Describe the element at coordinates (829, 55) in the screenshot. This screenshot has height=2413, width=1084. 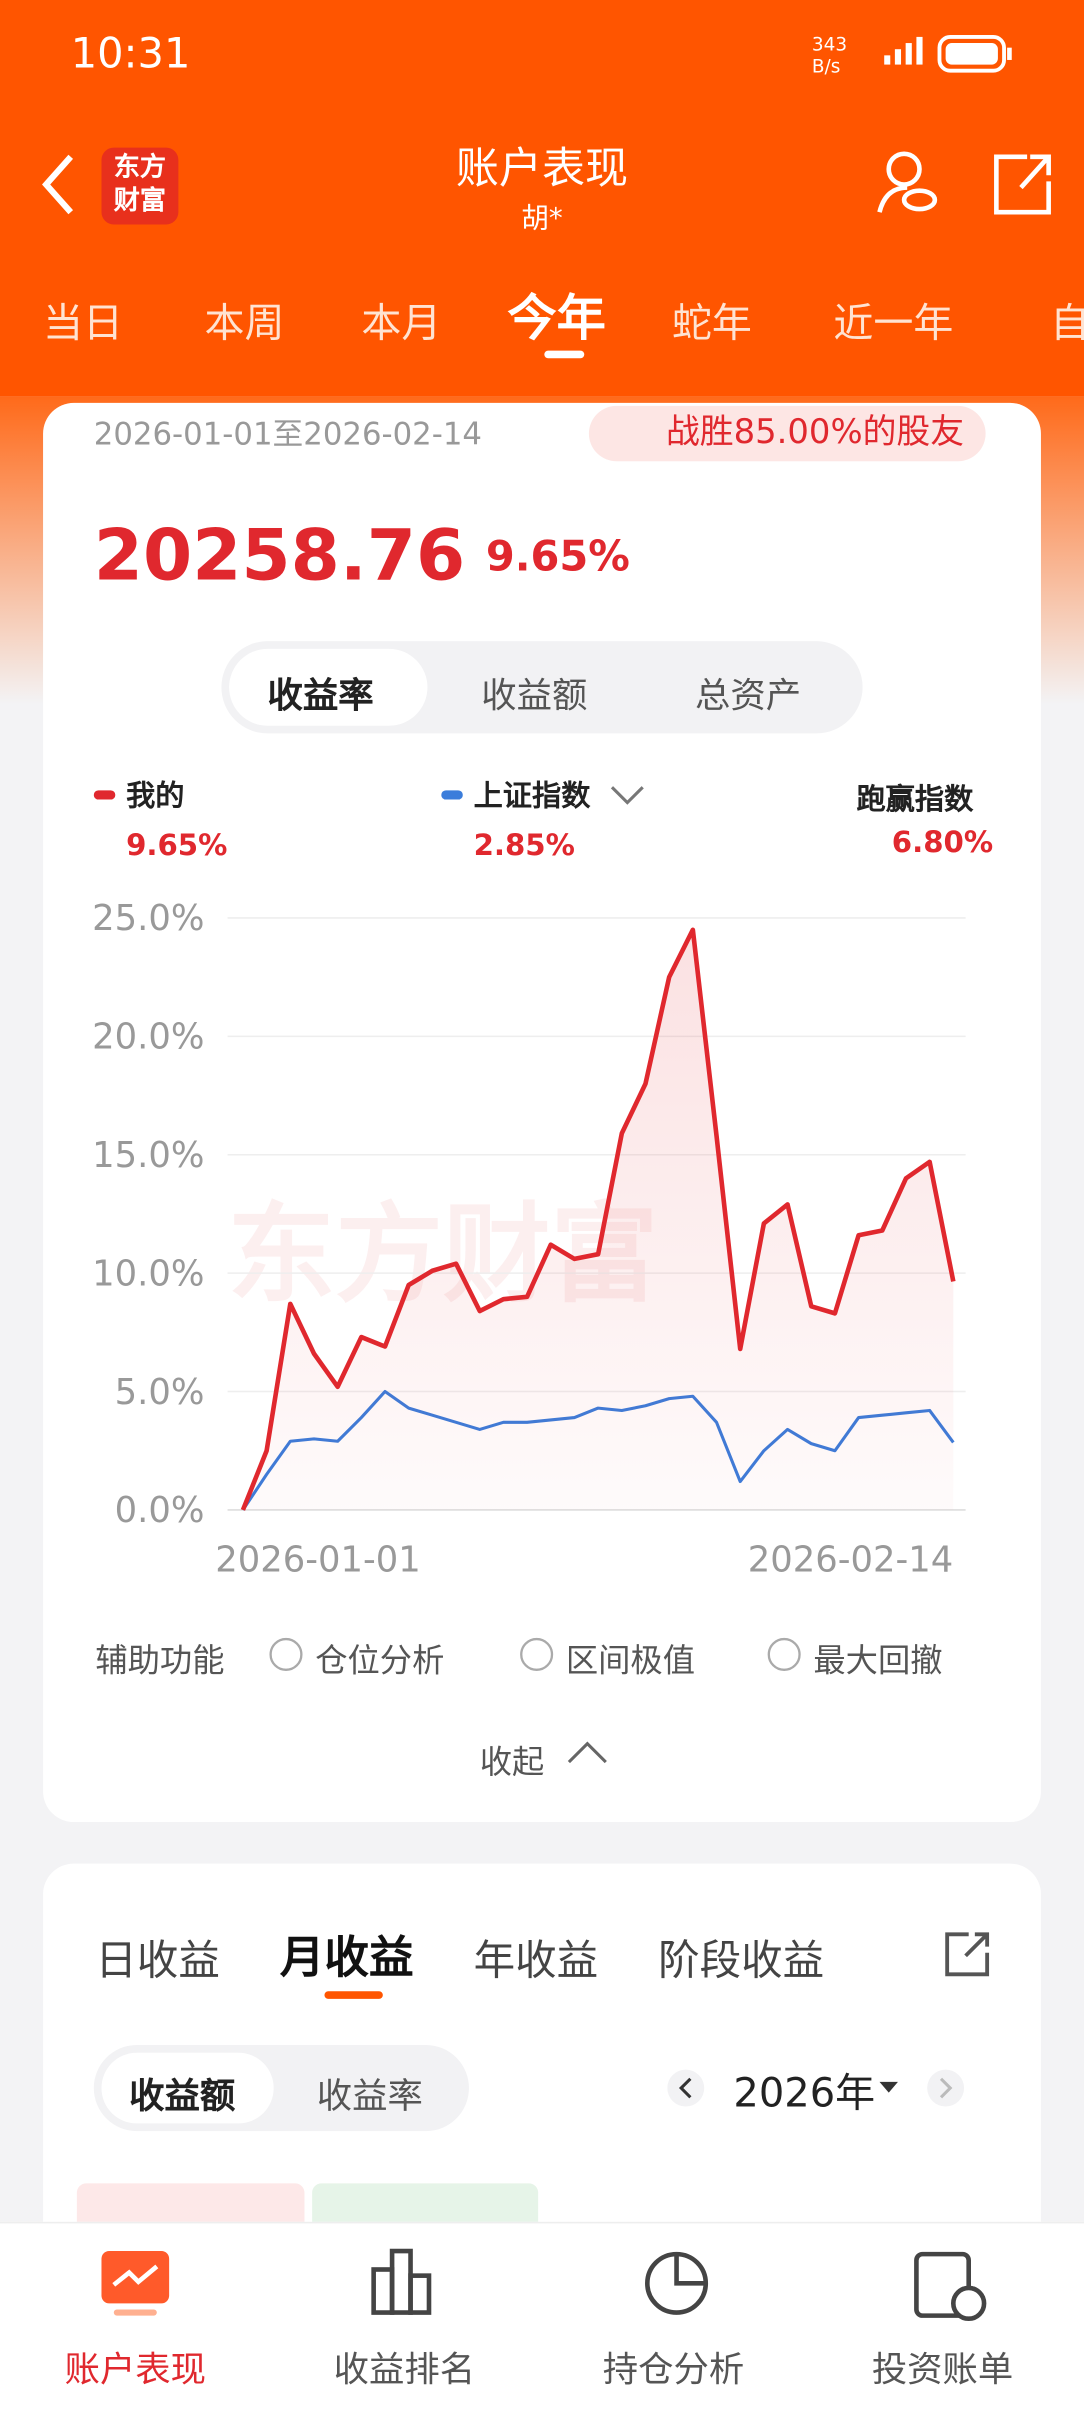
I see `net-speed: 343 B/s` at that location.